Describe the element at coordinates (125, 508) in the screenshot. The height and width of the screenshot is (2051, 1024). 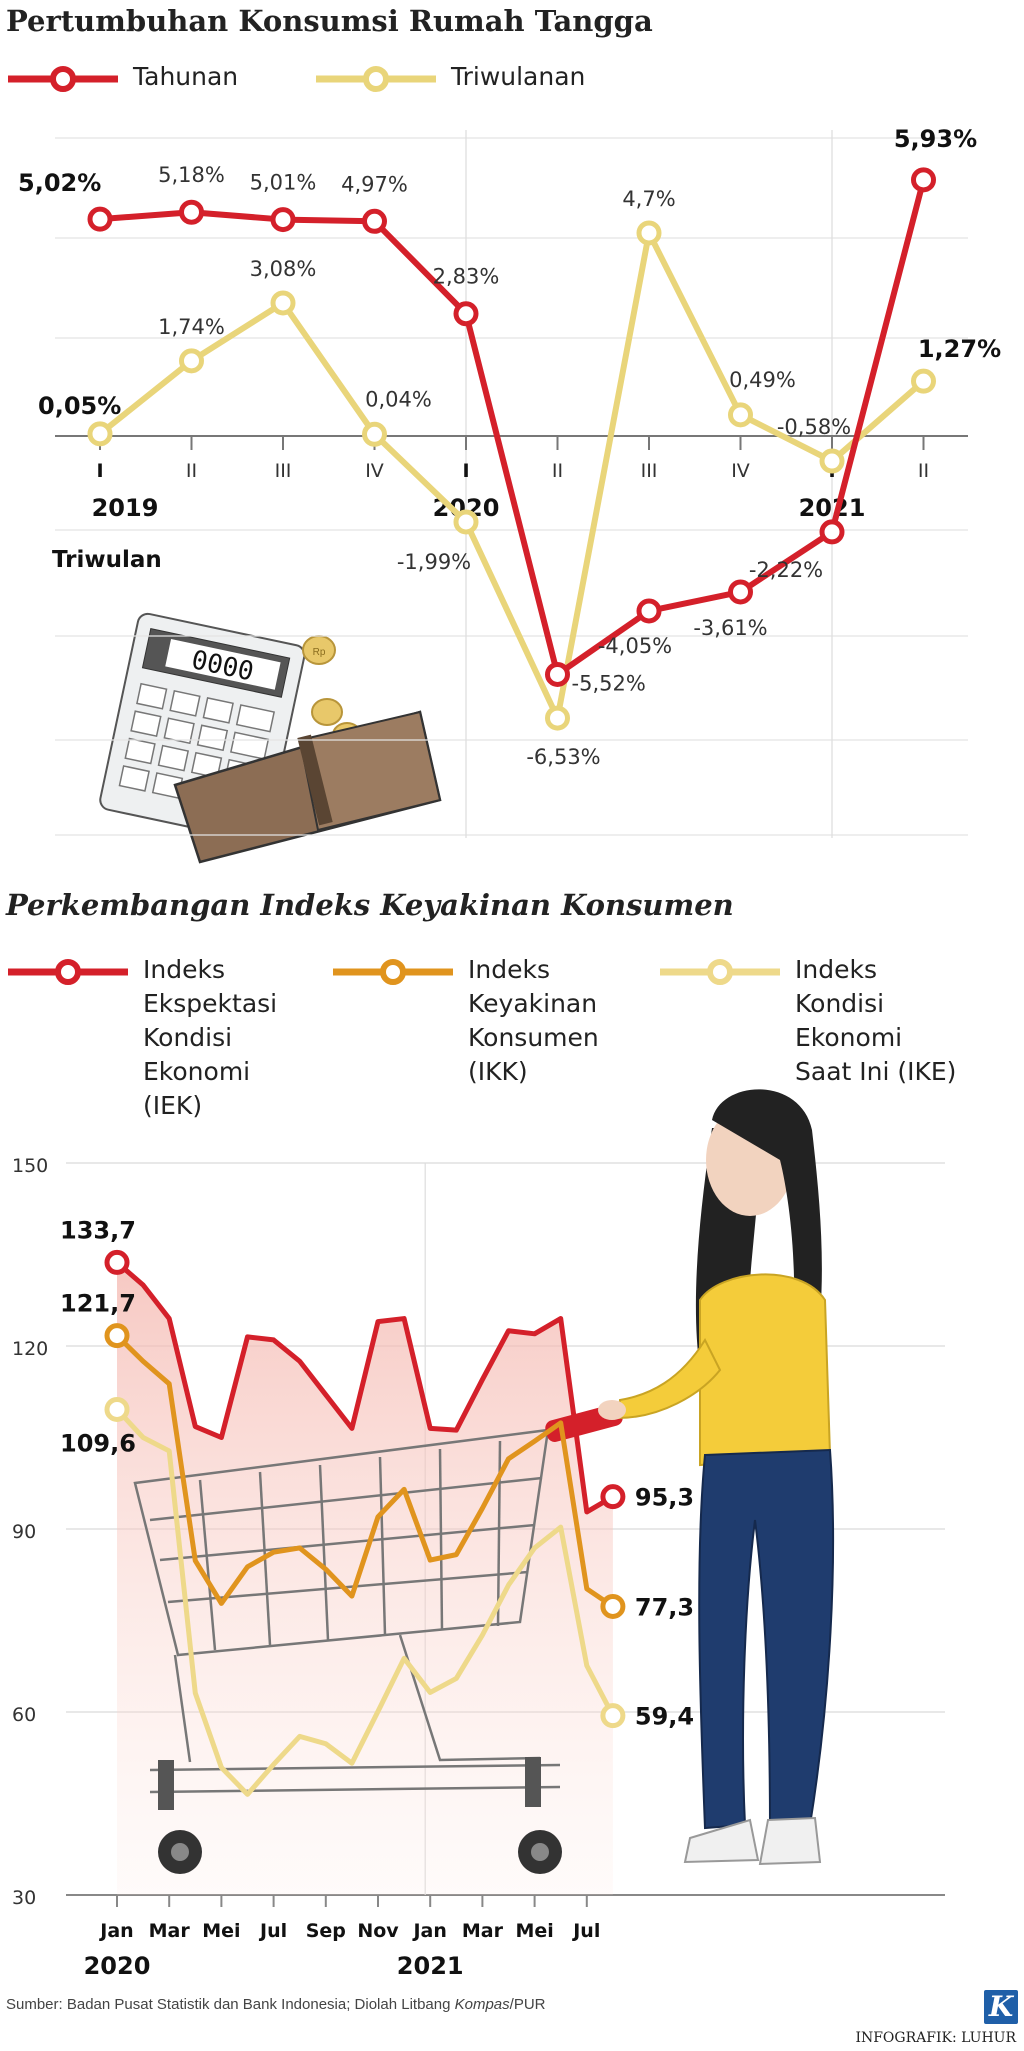
I see `chart1-year-label: 2019` at that location.